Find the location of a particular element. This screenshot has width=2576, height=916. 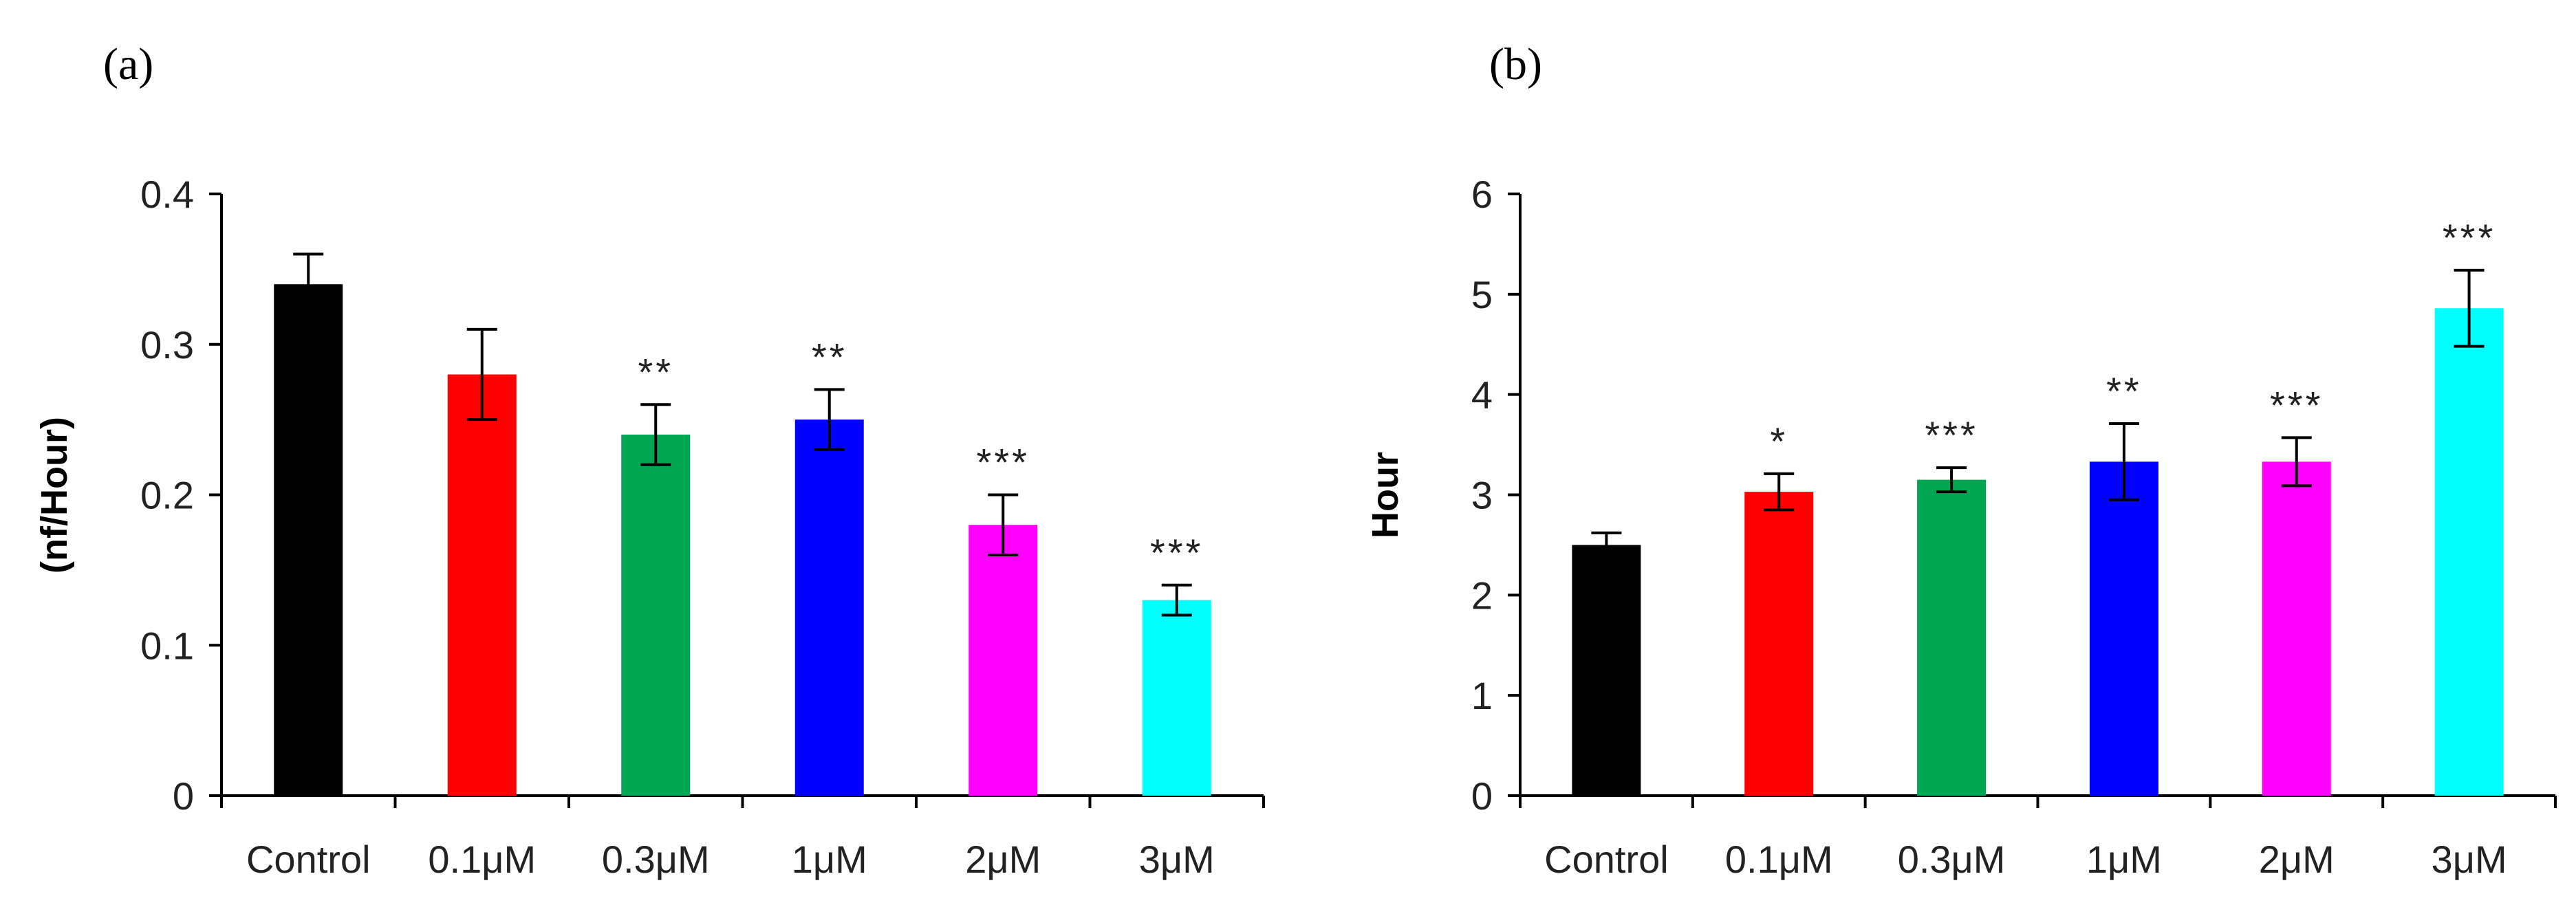

a-significance-2: ** is located at coordinates (655, 371).